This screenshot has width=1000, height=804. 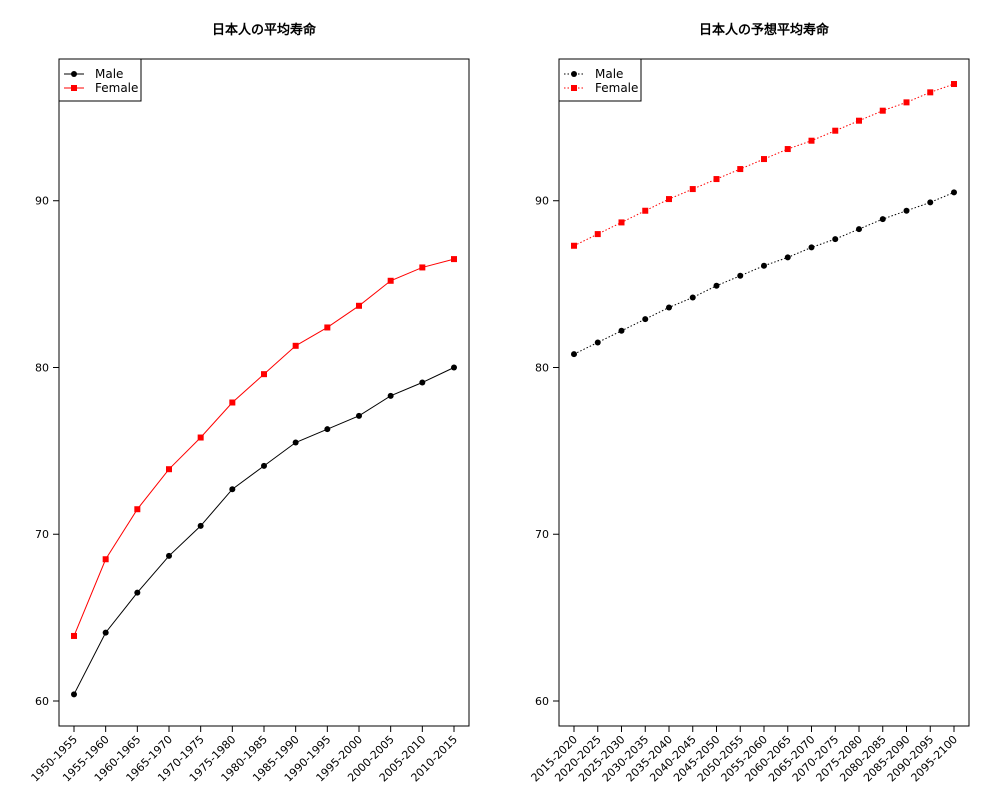 What do you see at coordinates (764, 165) in the screenshot?
I see `series-line-female` at bounding box center [764, 165].